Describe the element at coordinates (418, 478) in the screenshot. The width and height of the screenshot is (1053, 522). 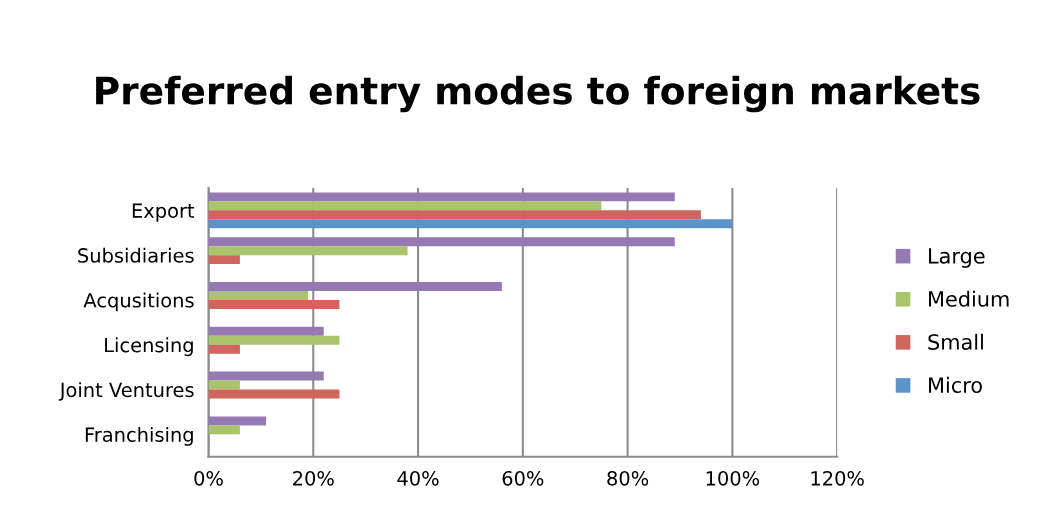
I see `x-tick-label: 40%` at that location.